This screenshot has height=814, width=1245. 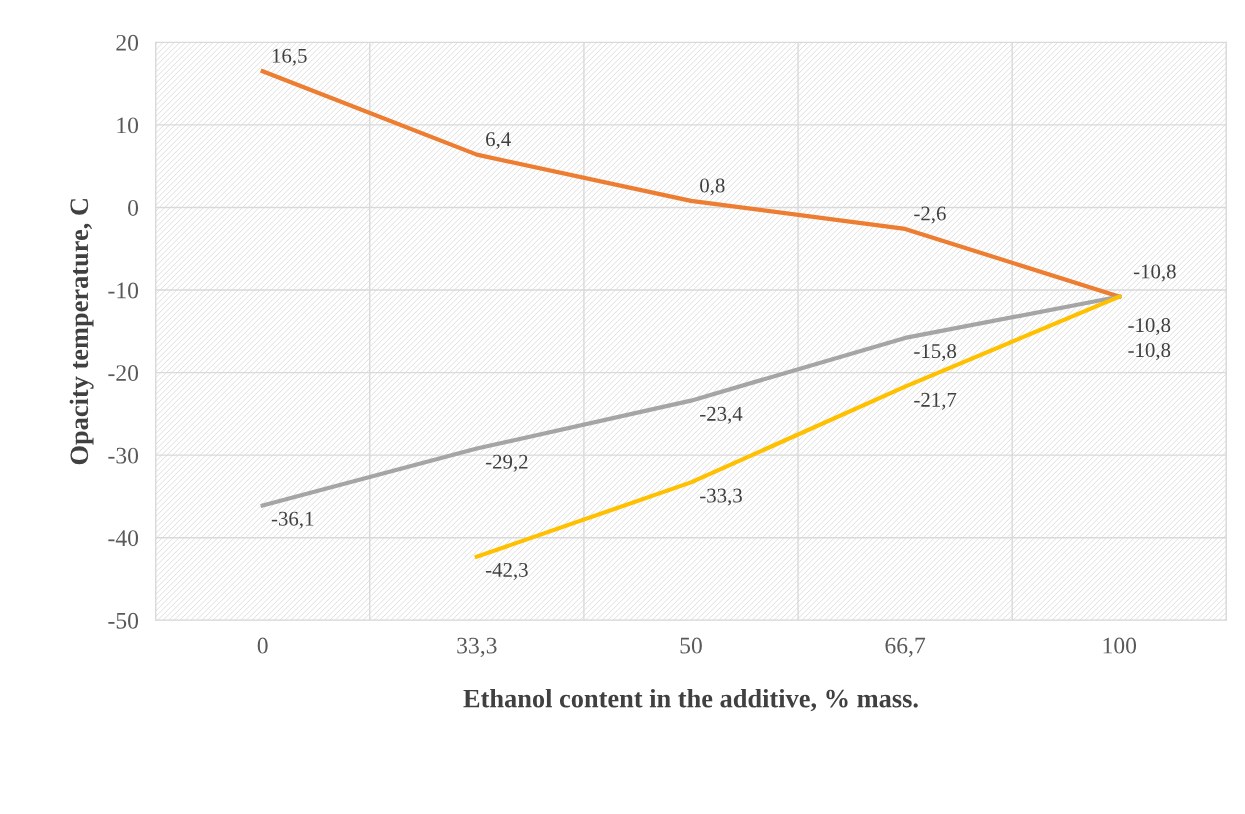 What do you see at coordinates (123, 620) in the screenshot?
I see `y-tick-label: -50` at bounding box center [123, 620].